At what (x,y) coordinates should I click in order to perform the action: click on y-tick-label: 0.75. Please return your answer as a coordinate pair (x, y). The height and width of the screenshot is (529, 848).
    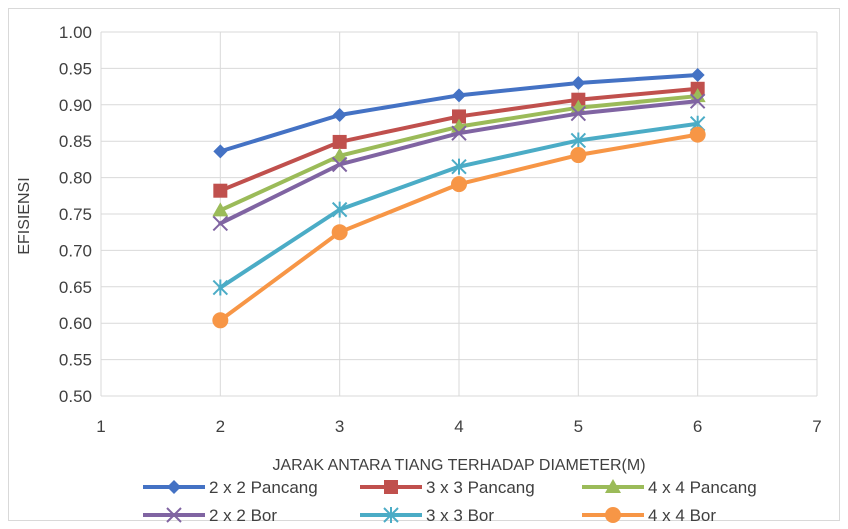
    Looking at the image, I should click on (75, 214).